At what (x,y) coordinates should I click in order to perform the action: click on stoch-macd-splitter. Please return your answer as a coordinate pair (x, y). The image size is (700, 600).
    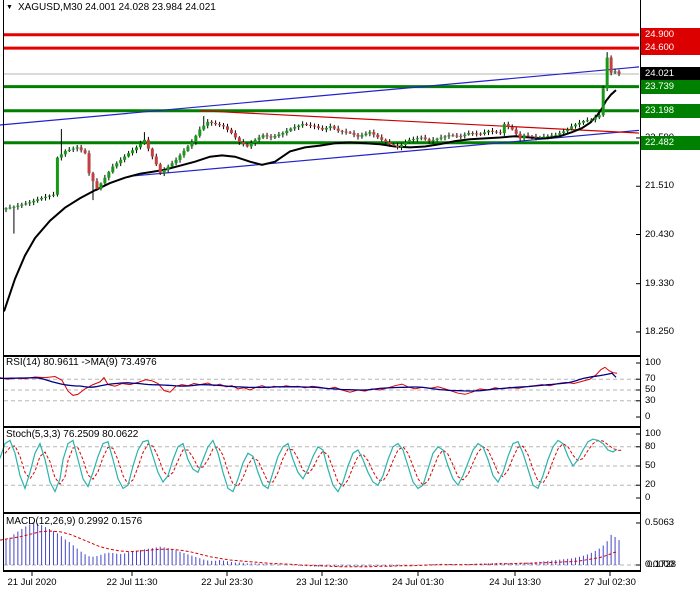
    Looking at the image, I should click on (322, 513).